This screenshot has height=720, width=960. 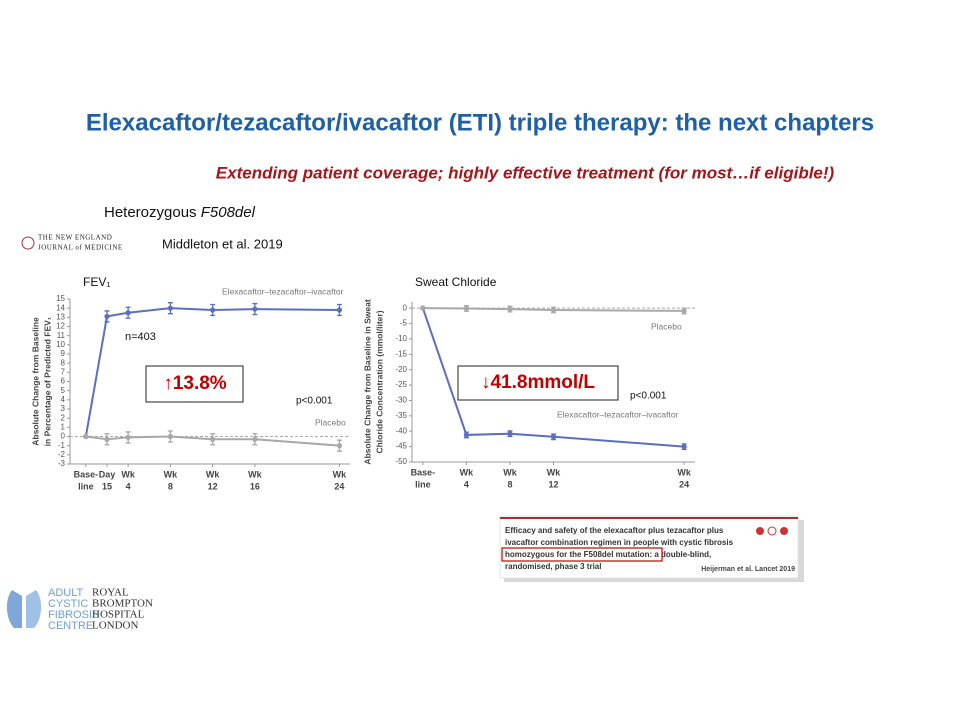 I want to click on chart-title: Sweat Chloride, so click(x=456, y=282).